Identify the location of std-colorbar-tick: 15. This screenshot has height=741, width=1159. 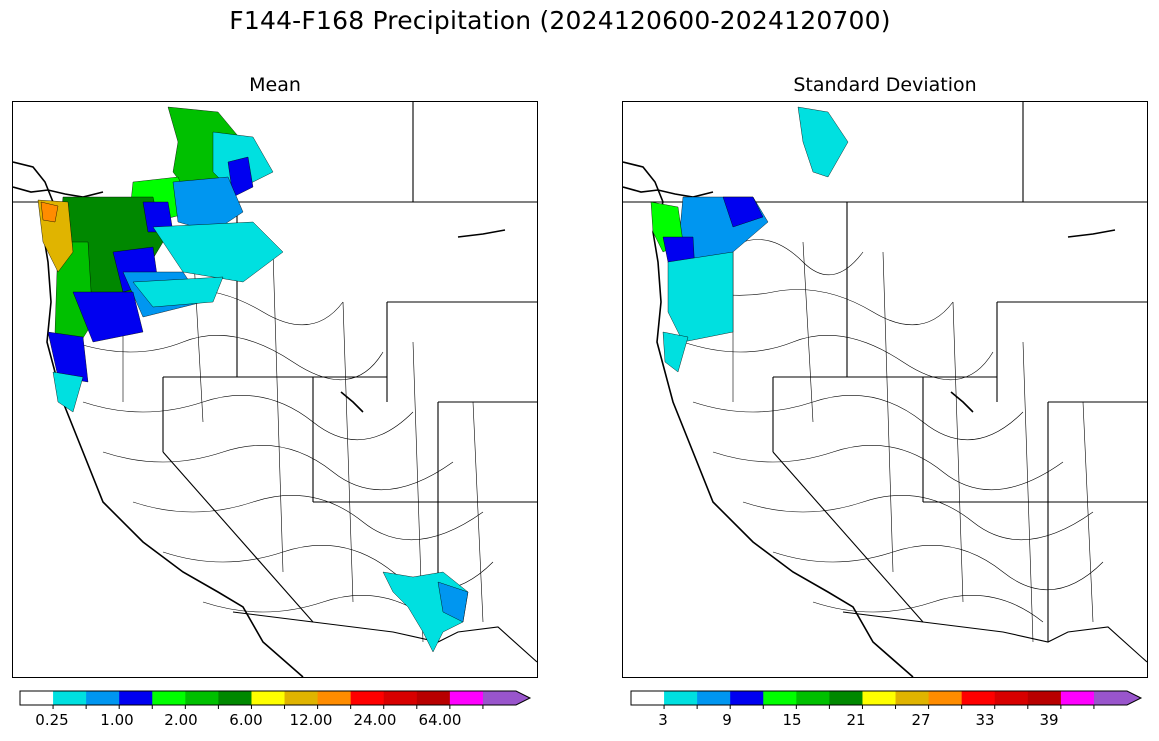
(792, 720).